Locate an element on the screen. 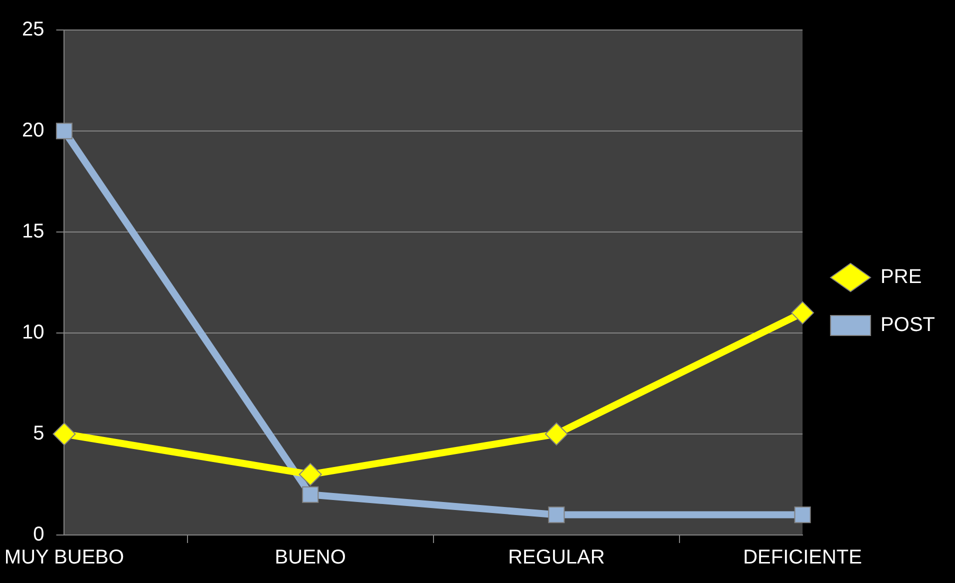 The image size is (955, 583). x-tick-label: DEFICIENTE is located at coordinates (802, 557).